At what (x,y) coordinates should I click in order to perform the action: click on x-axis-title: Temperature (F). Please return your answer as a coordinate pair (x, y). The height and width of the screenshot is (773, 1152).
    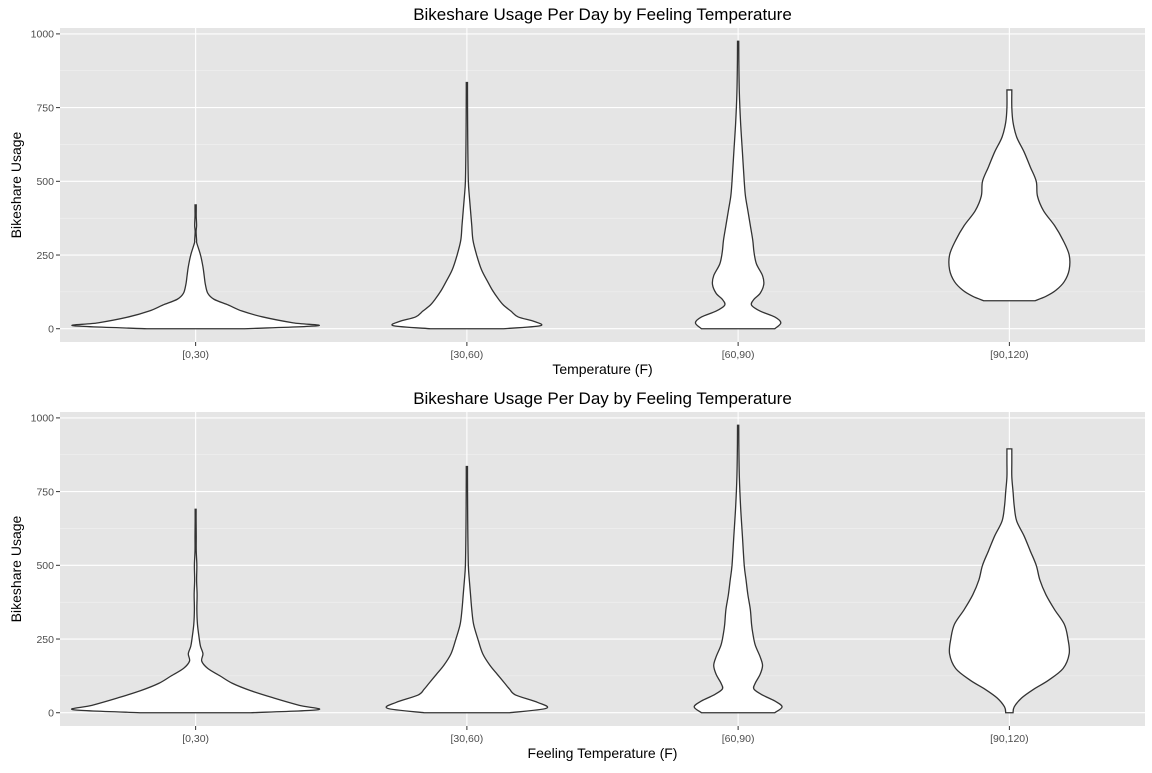
    Looking at the image, I should click on (602, 369).